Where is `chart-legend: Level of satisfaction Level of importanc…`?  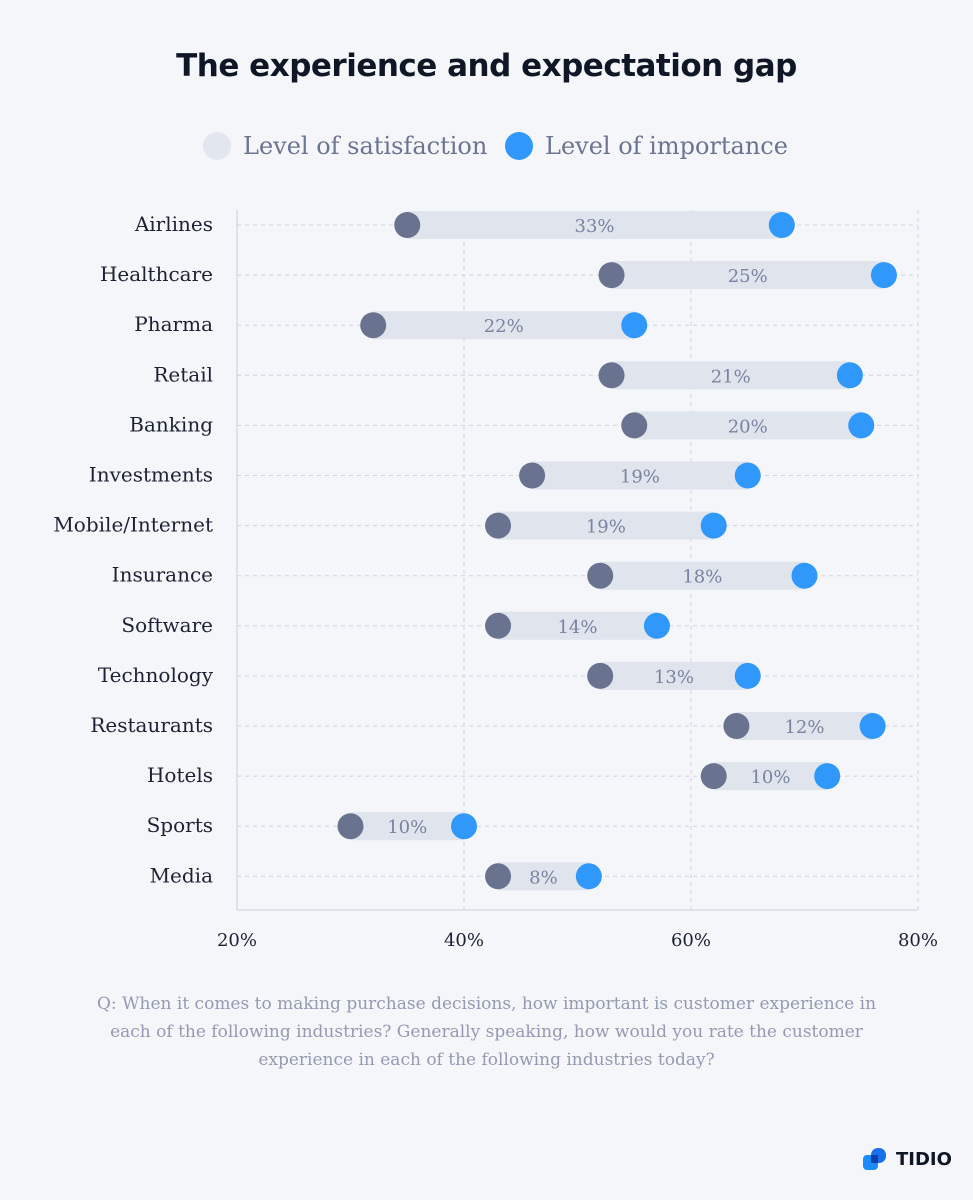
chart-legend: Level of satisfaction Level of importanc… is located at coordinates (486, 152).